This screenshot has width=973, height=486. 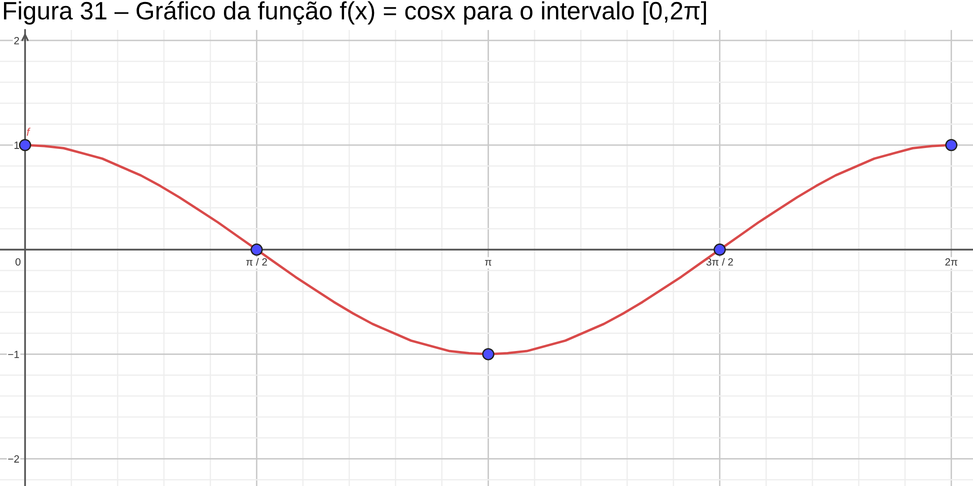 What do you see at coordinates (355, 12) in the screenshot?
I see `chart-title: Figura 31 – Gráfico da função f(x) = cosx para o intervalo [0,2π]` at bounding box center [355, 12].